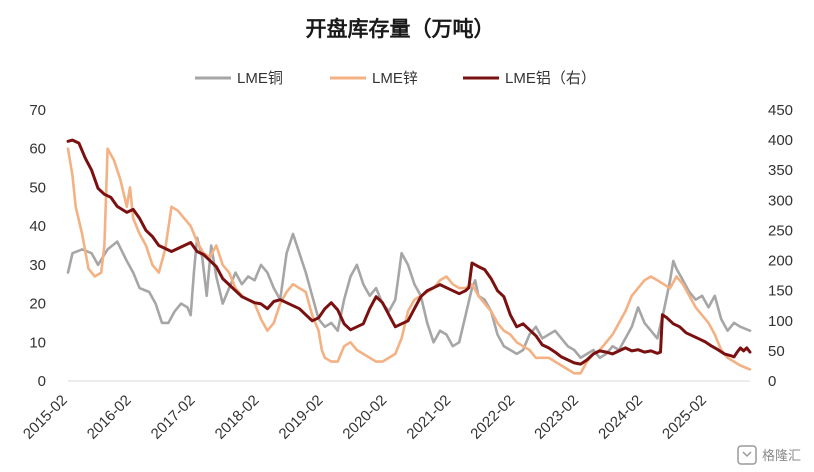 This screenshot has width=814, height=472. Describe the element at coordinates (780, 230) in the screenshot. I see `right-tick-label: 250` at that location.